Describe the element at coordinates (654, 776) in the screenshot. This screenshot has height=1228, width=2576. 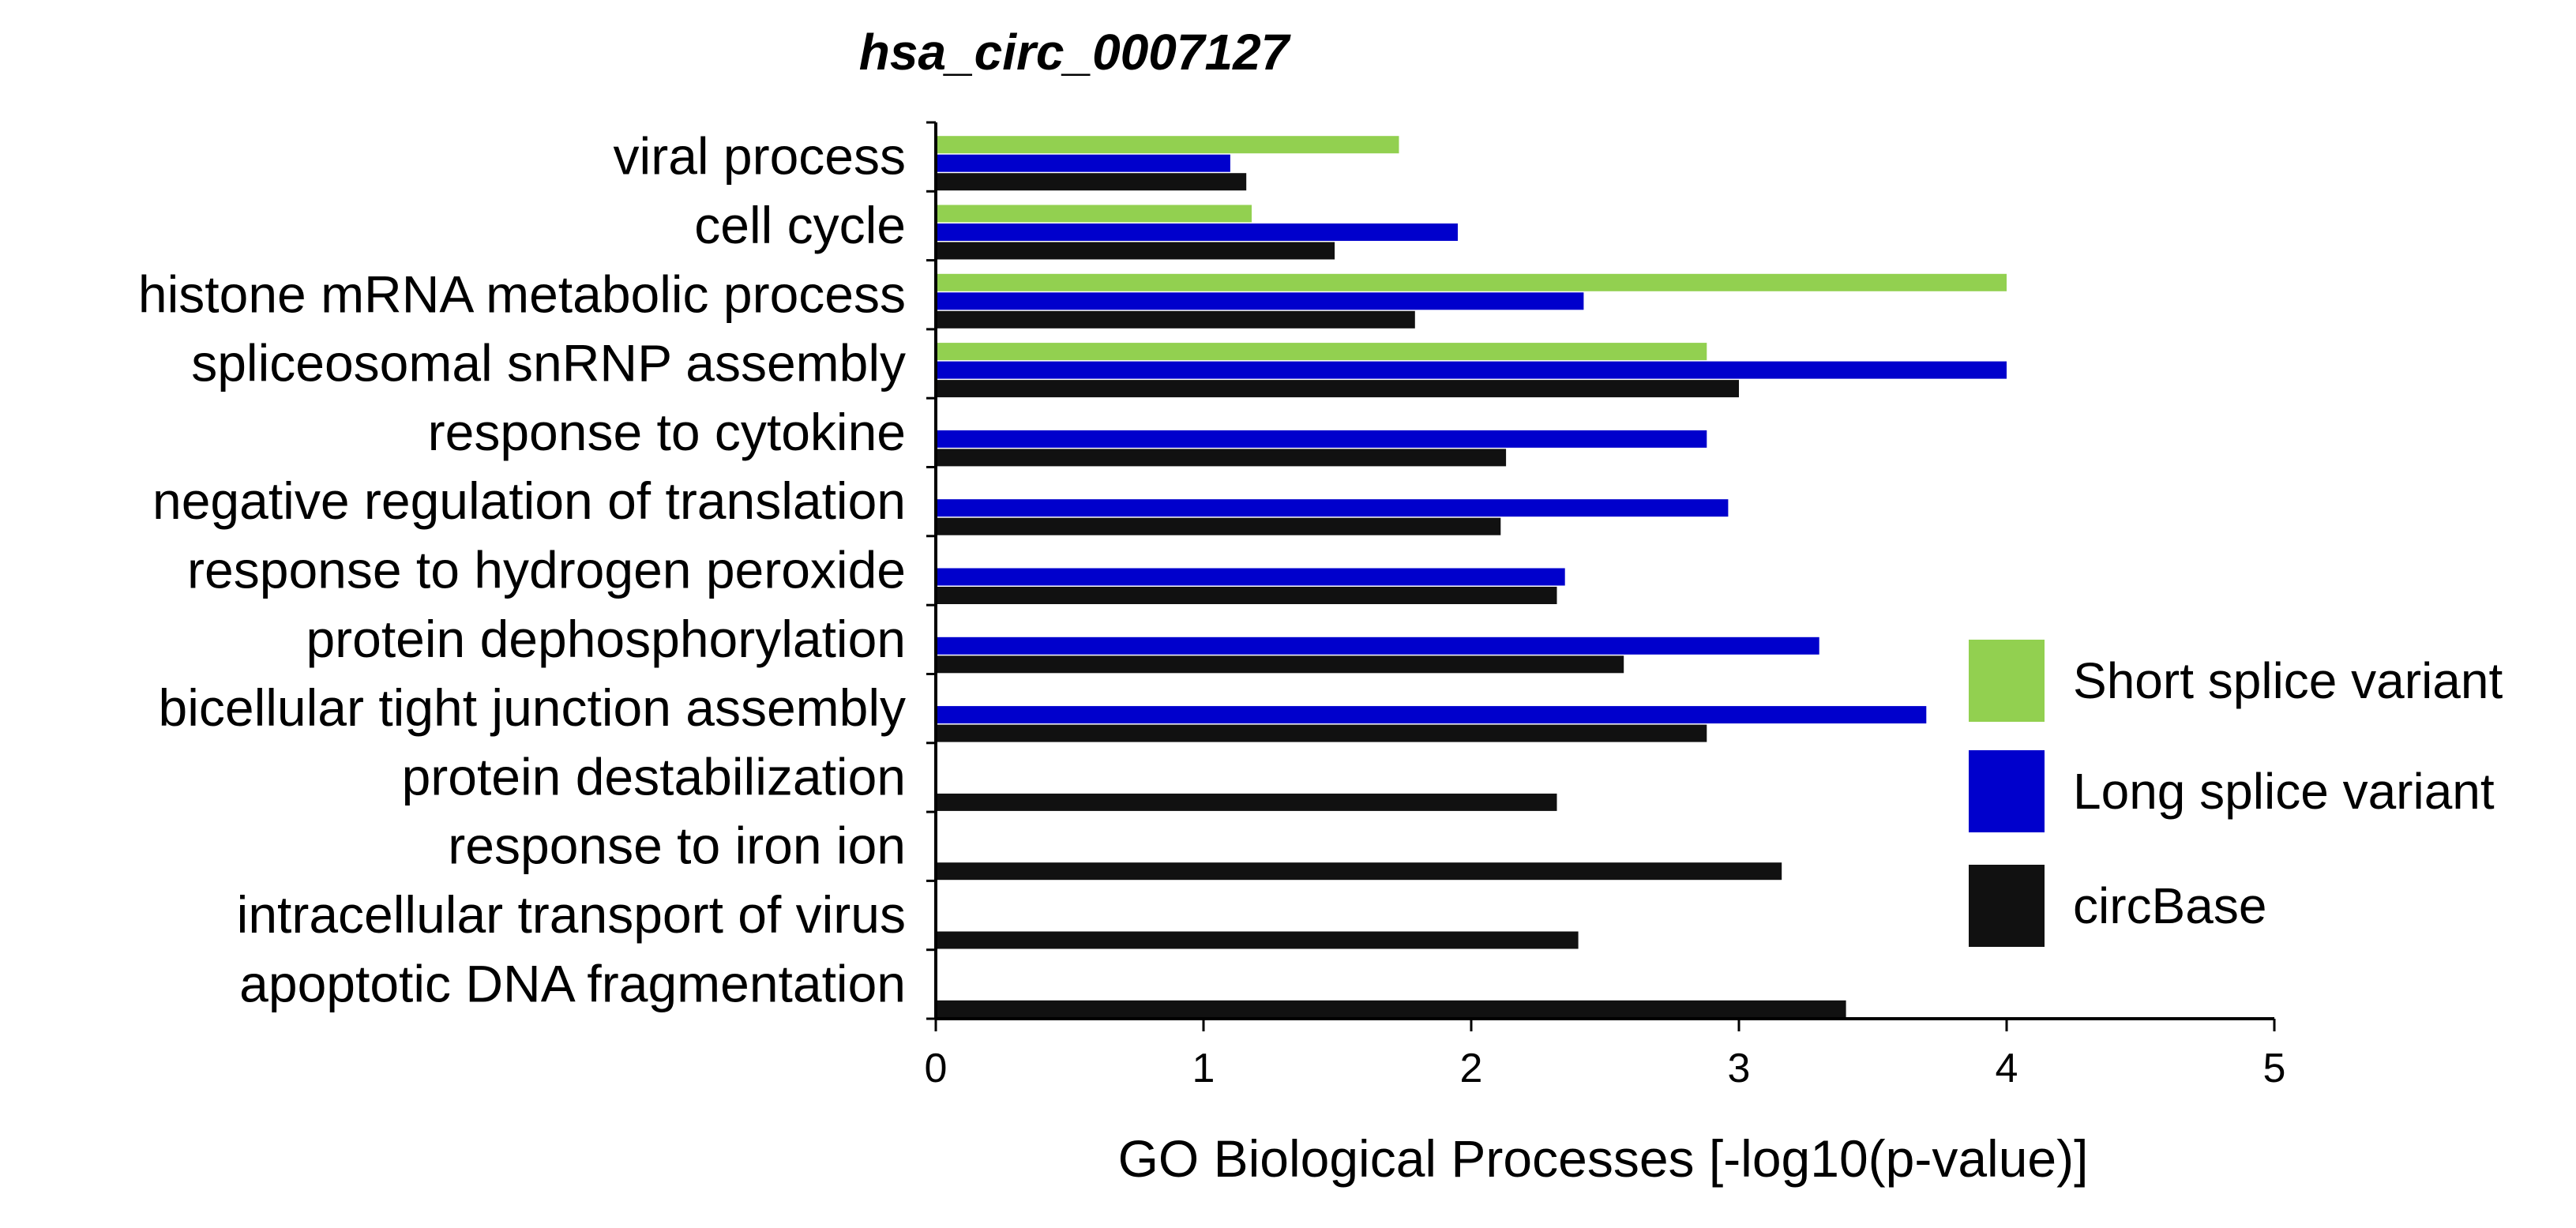
I see `category-label: protein destabilization` at that location.